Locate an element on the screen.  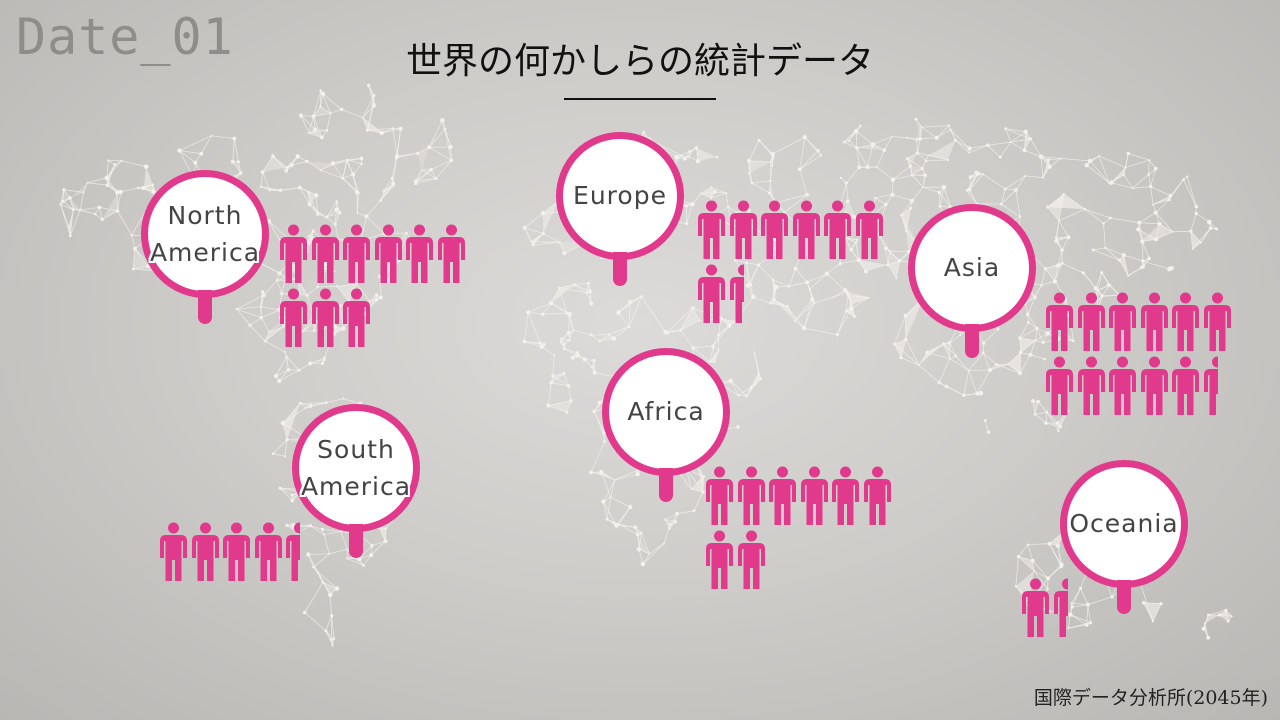
region-label-asia: Asia is located at coordinates (972, 268).